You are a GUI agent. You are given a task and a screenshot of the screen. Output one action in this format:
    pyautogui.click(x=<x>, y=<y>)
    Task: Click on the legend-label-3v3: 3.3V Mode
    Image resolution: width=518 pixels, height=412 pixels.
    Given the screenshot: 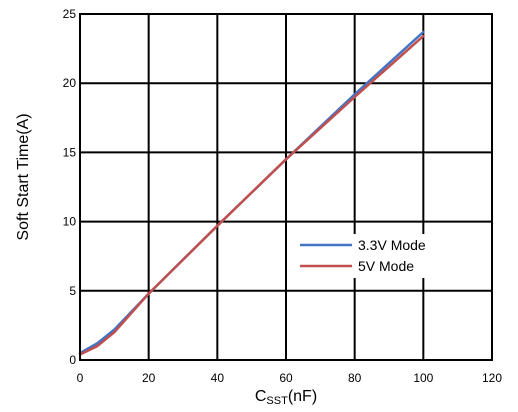 What is the action you would take?
    pyautogui.click(x=392, y=245)
    